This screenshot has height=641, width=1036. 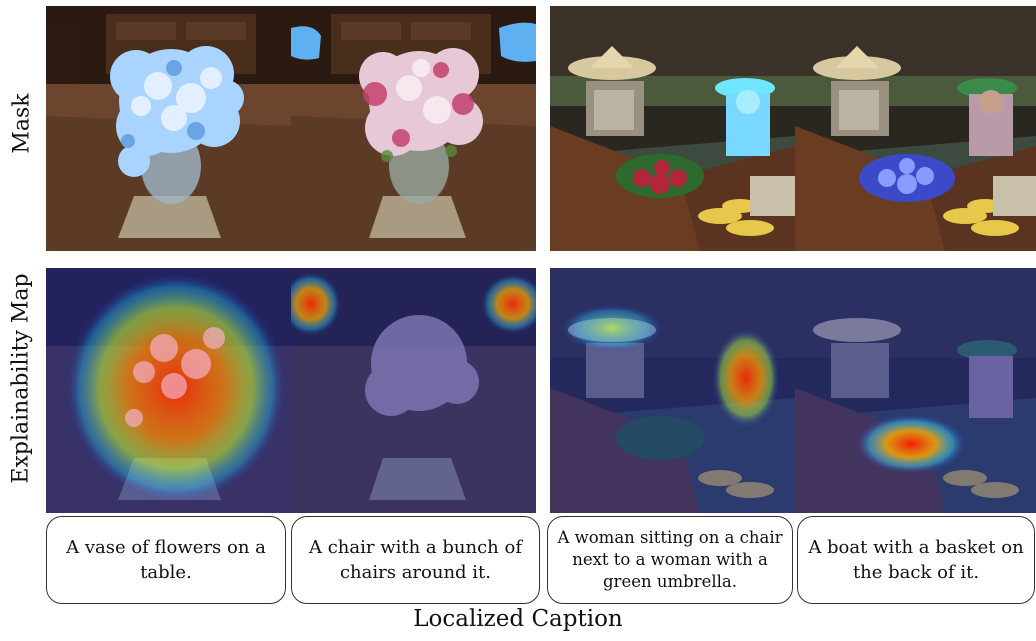 I want to click on row-label-explainability-map: Explainability Map, so click(x=21, y=378).